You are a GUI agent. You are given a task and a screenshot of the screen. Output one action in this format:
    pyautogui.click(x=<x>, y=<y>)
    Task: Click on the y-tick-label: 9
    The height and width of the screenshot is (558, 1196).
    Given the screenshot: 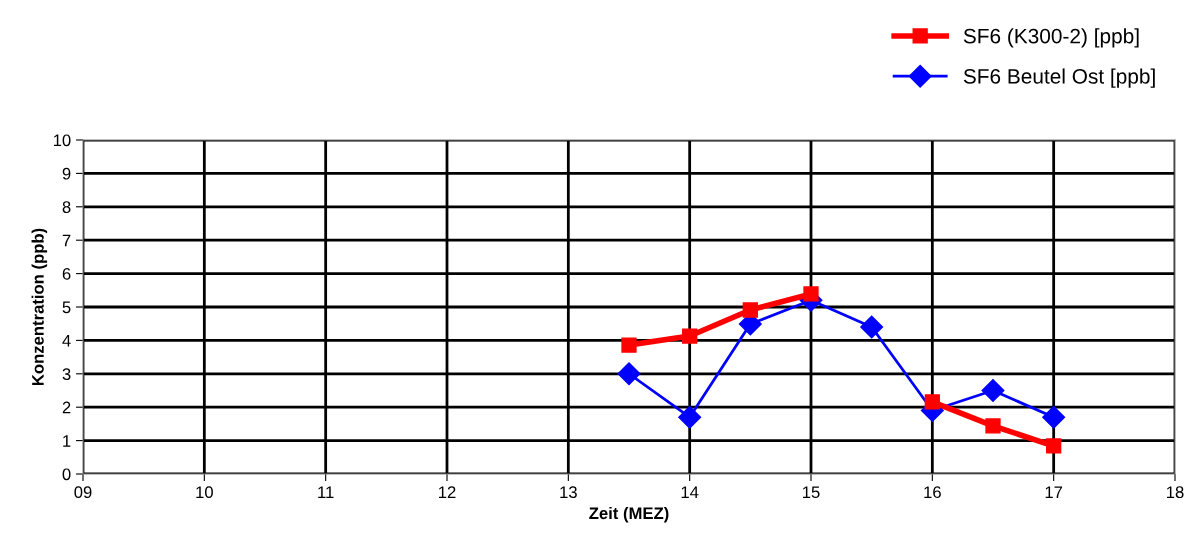 What is the action you would take?
    pyautogui.click(x=66, y=173)
    